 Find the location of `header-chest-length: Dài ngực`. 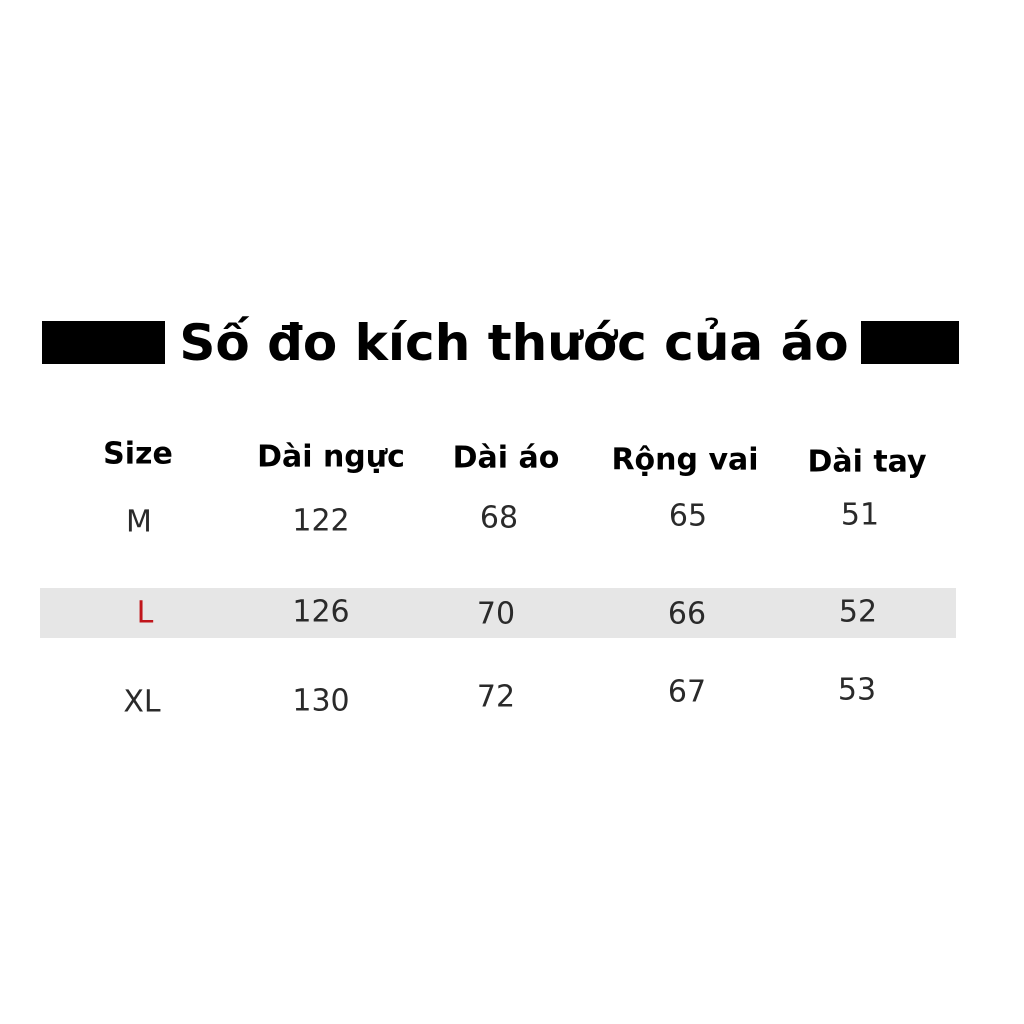

header-chest-length: Dài ngực is located at coordinates (331, 457).